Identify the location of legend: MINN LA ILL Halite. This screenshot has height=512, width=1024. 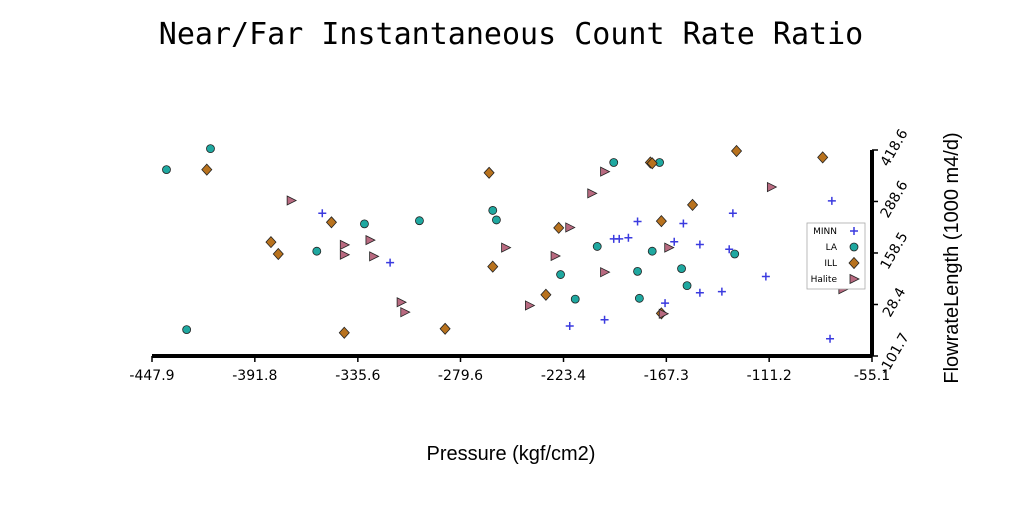
(836, 256).